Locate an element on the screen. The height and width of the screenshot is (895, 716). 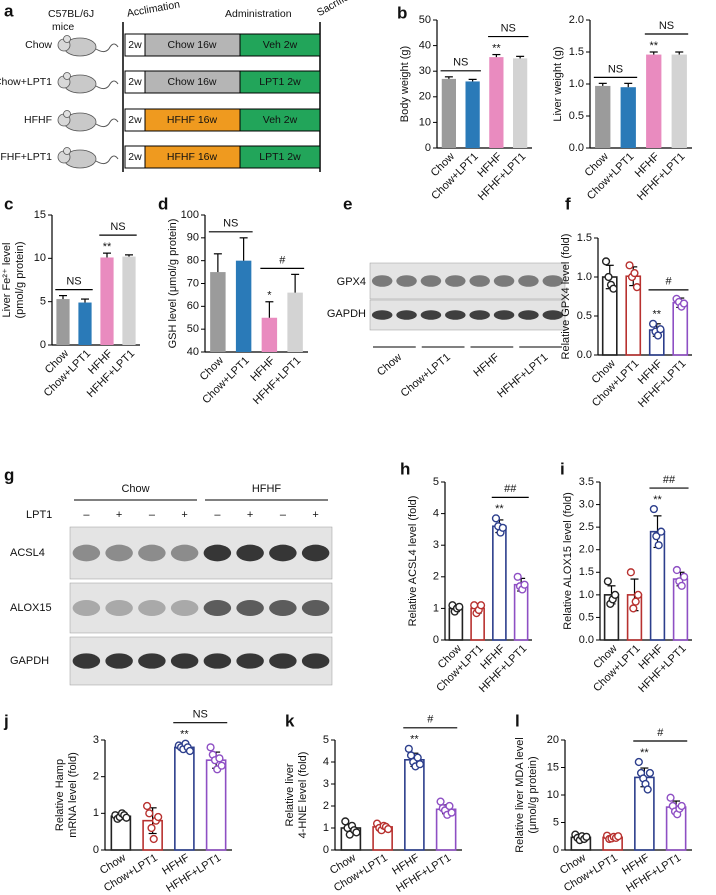
y-tick-label: 40 is located at coordinates (425, 46).